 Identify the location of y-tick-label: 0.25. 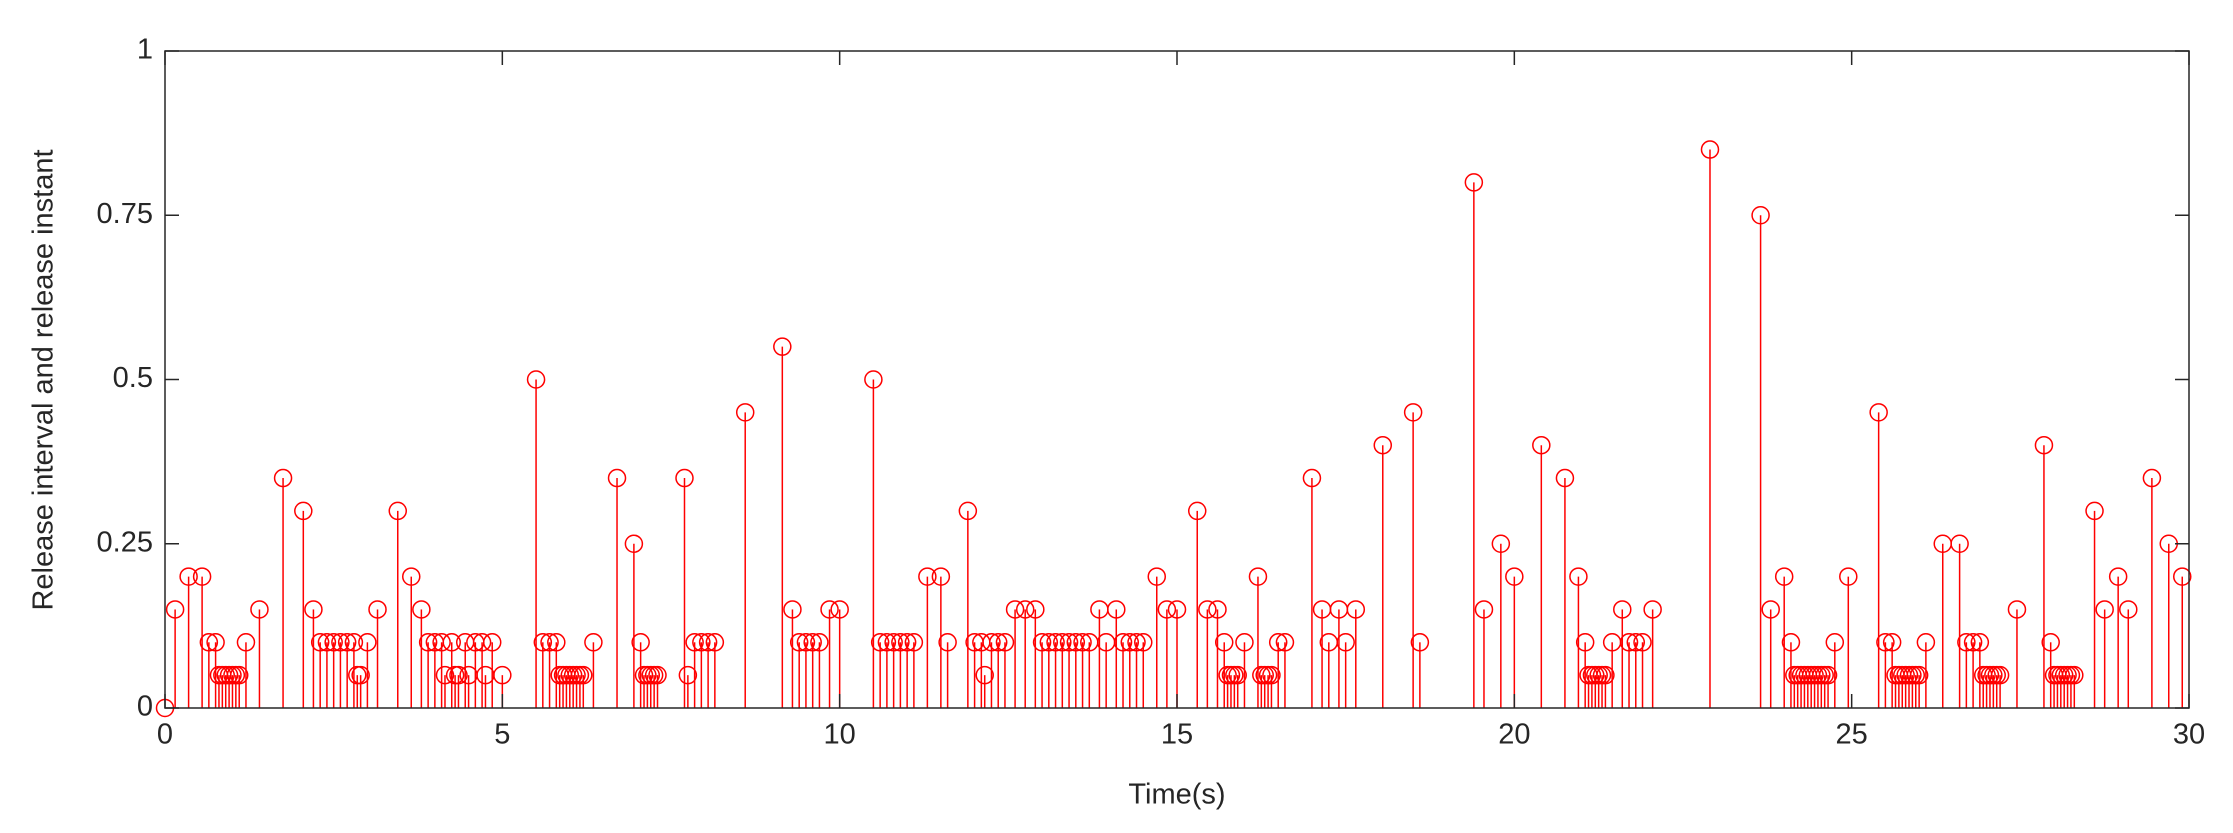
(125, 542).